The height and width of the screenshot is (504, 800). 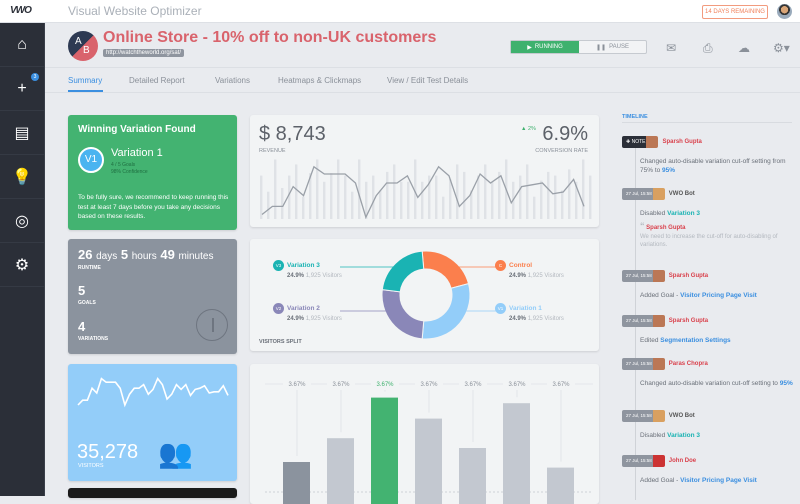 What do you see at coordinates (707, 122) in the screenshot?
I see `timeline-divider` at bounding box center [707, 122].